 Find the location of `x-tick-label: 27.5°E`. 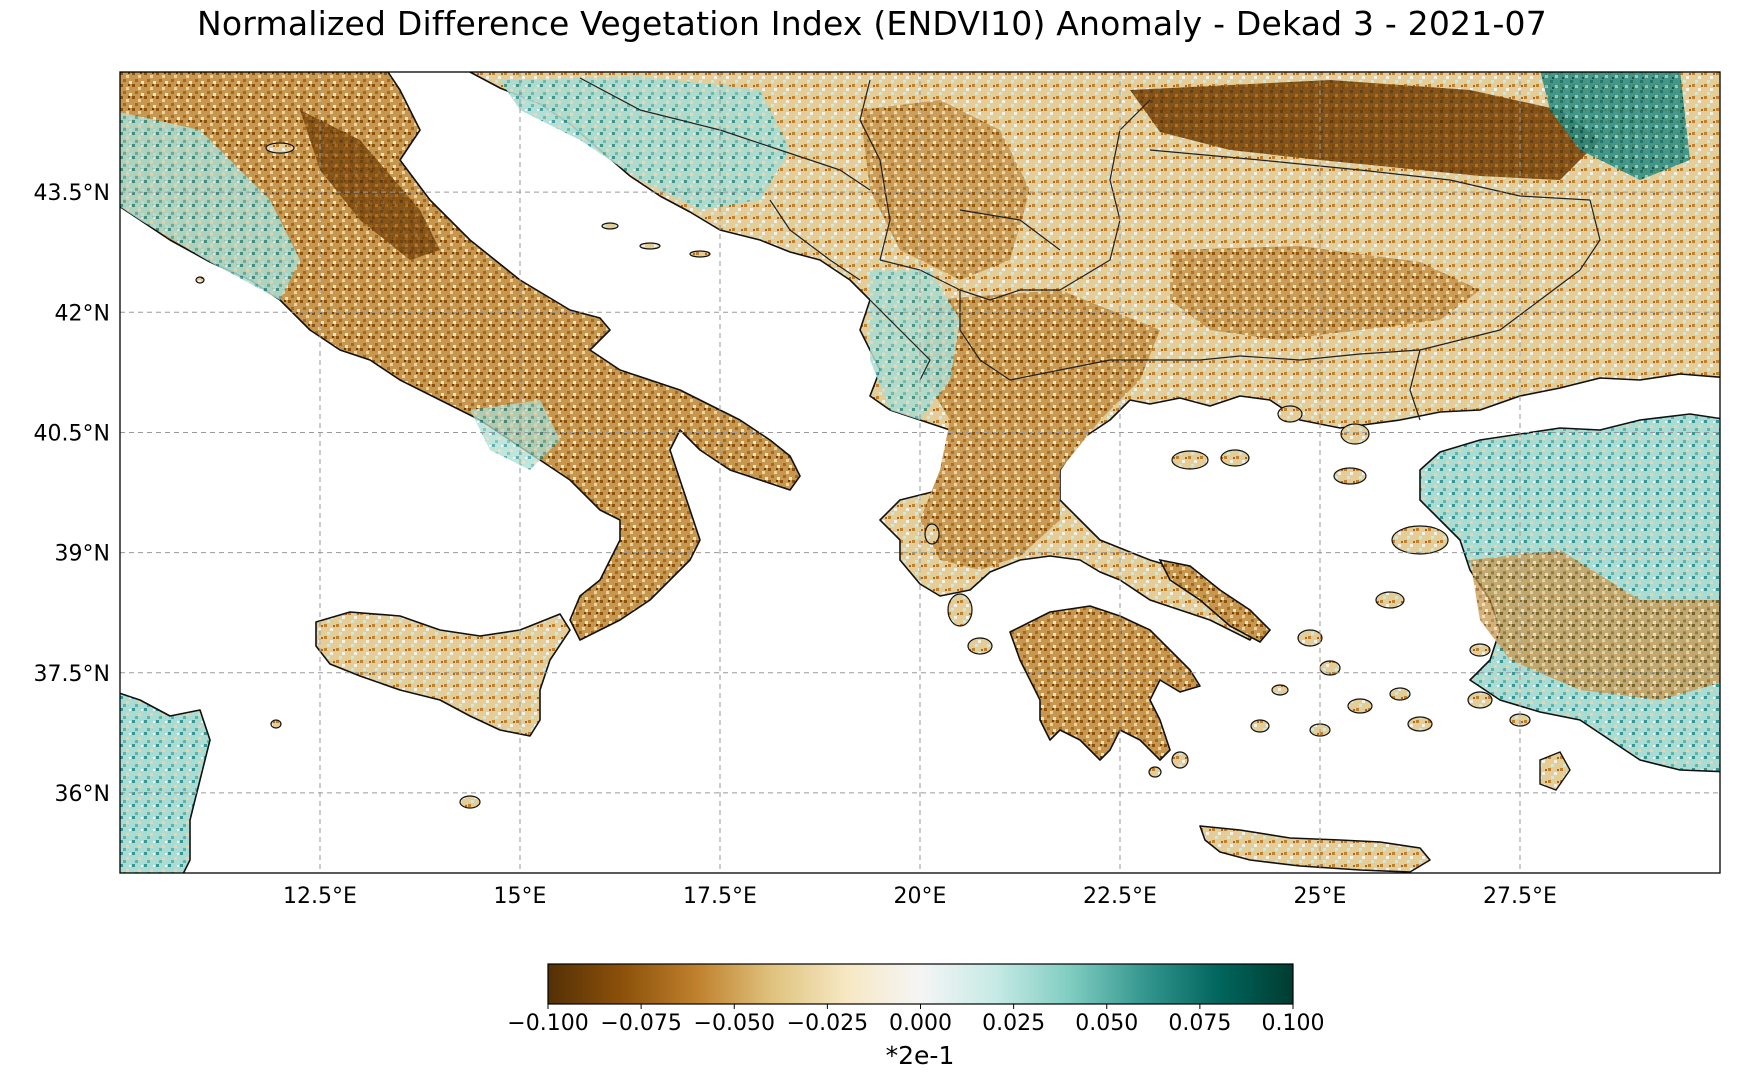

x-tick-label: 27.5°E is located at coordinates (1520, 896).